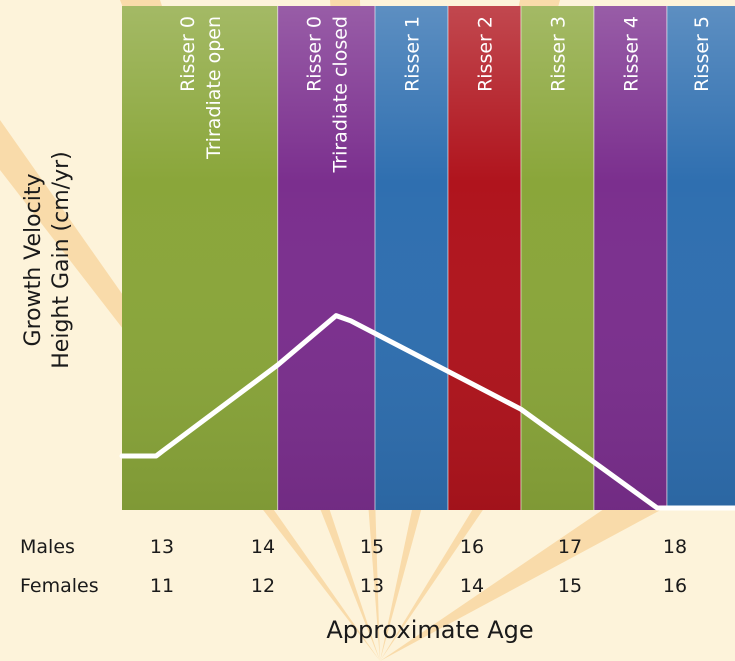 This screenshot has width=735, height=661. Describe the element at coordinates (188, 54) in the screenshot. I see `band-label-0-0: Risser 0` at that location.